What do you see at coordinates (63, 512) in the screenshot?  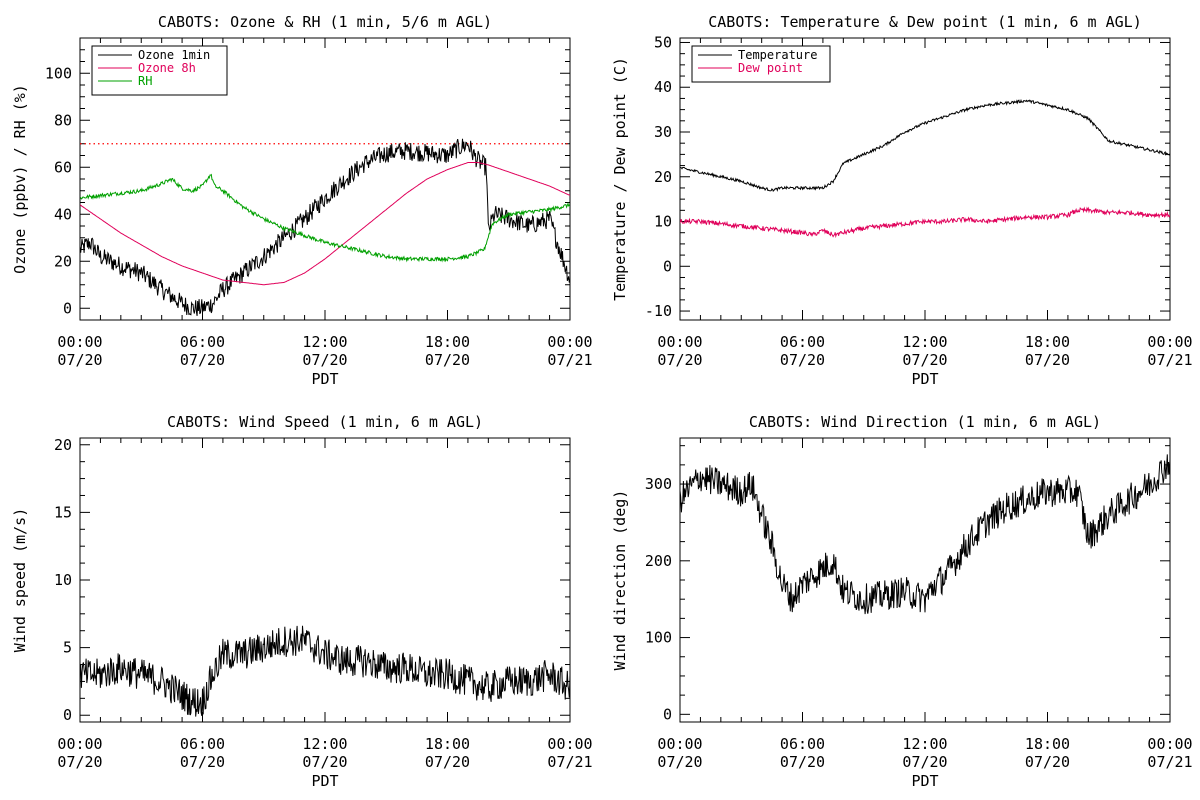 I see `y-tick-label: 15` at bounding box center [63, 512].